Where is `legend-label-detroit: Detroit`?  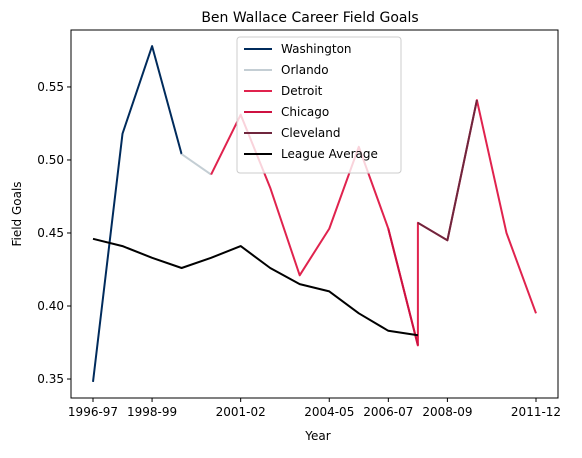
legend-label-detroit: Detroit is located at coordinates (302, 91).